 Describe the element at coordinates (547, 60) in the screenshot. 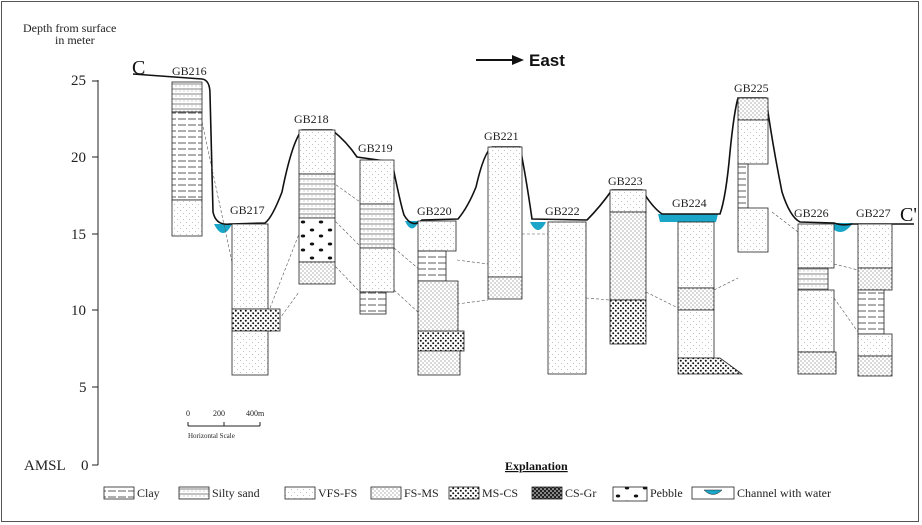

I see `direction-label: East` at that location.